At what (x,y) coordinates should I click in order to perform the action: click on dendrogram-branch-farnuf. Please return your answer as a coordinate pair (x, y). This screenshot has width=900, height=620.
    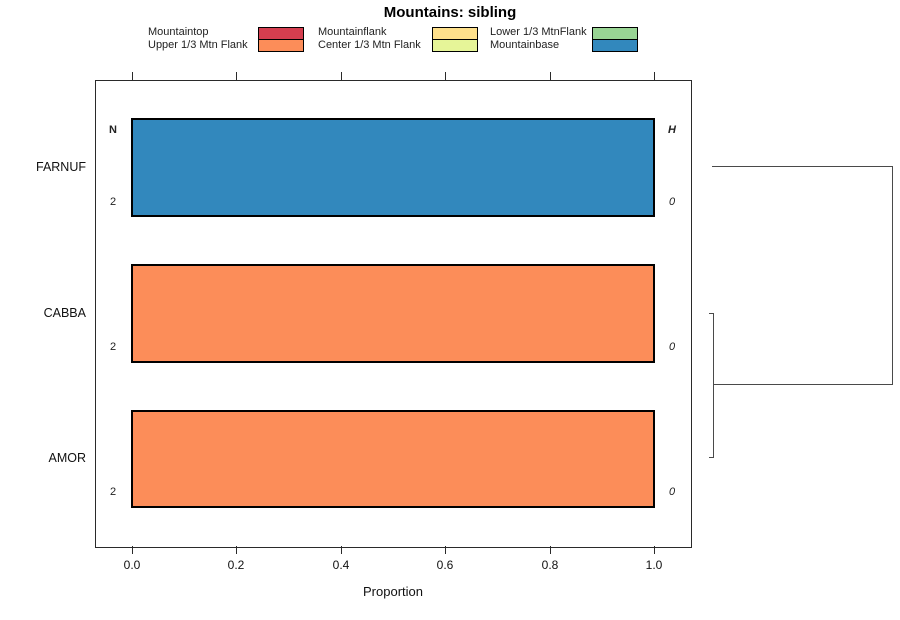
    Looking at the image, I should click on (802, 166).